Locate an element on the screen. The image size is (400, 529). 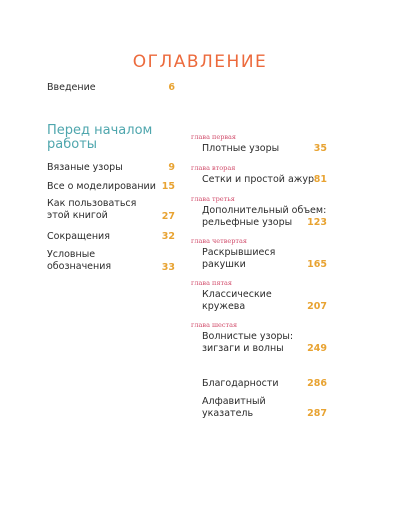
toc-page-number: 15 is located at coordinates (168, 186).